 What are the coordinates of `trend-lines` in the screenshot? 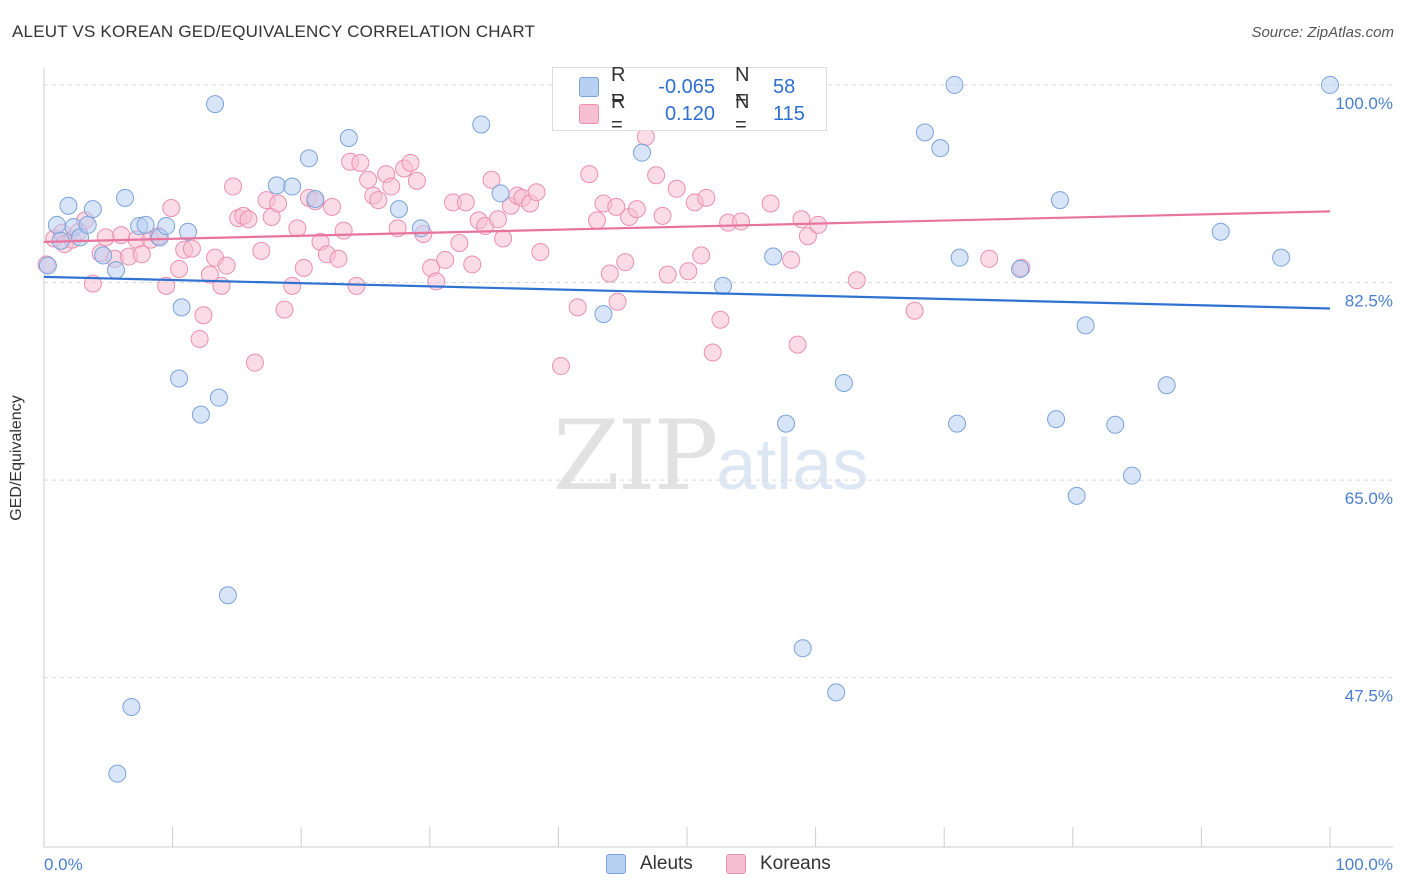 It's located at (687, 260).